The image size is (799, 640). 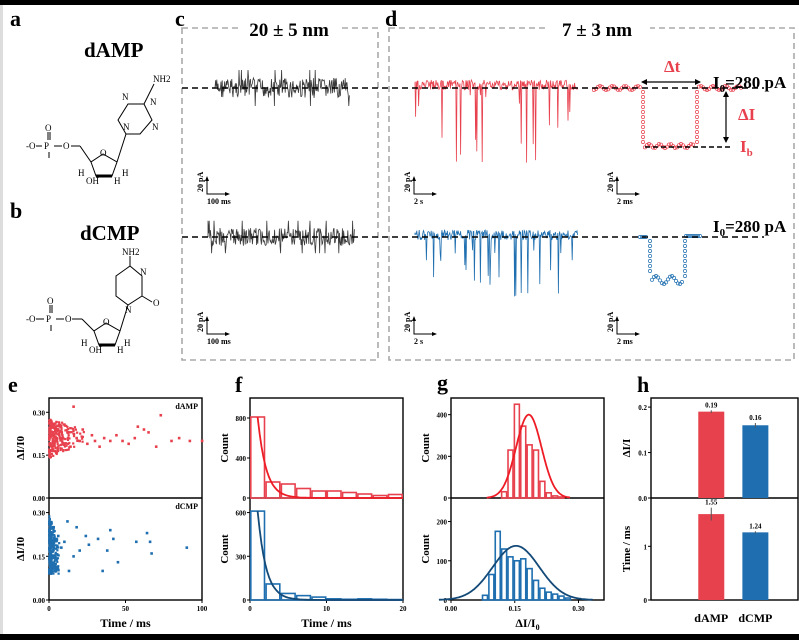 I want to click on arrow-up-icon, so click(x=414, y=318).